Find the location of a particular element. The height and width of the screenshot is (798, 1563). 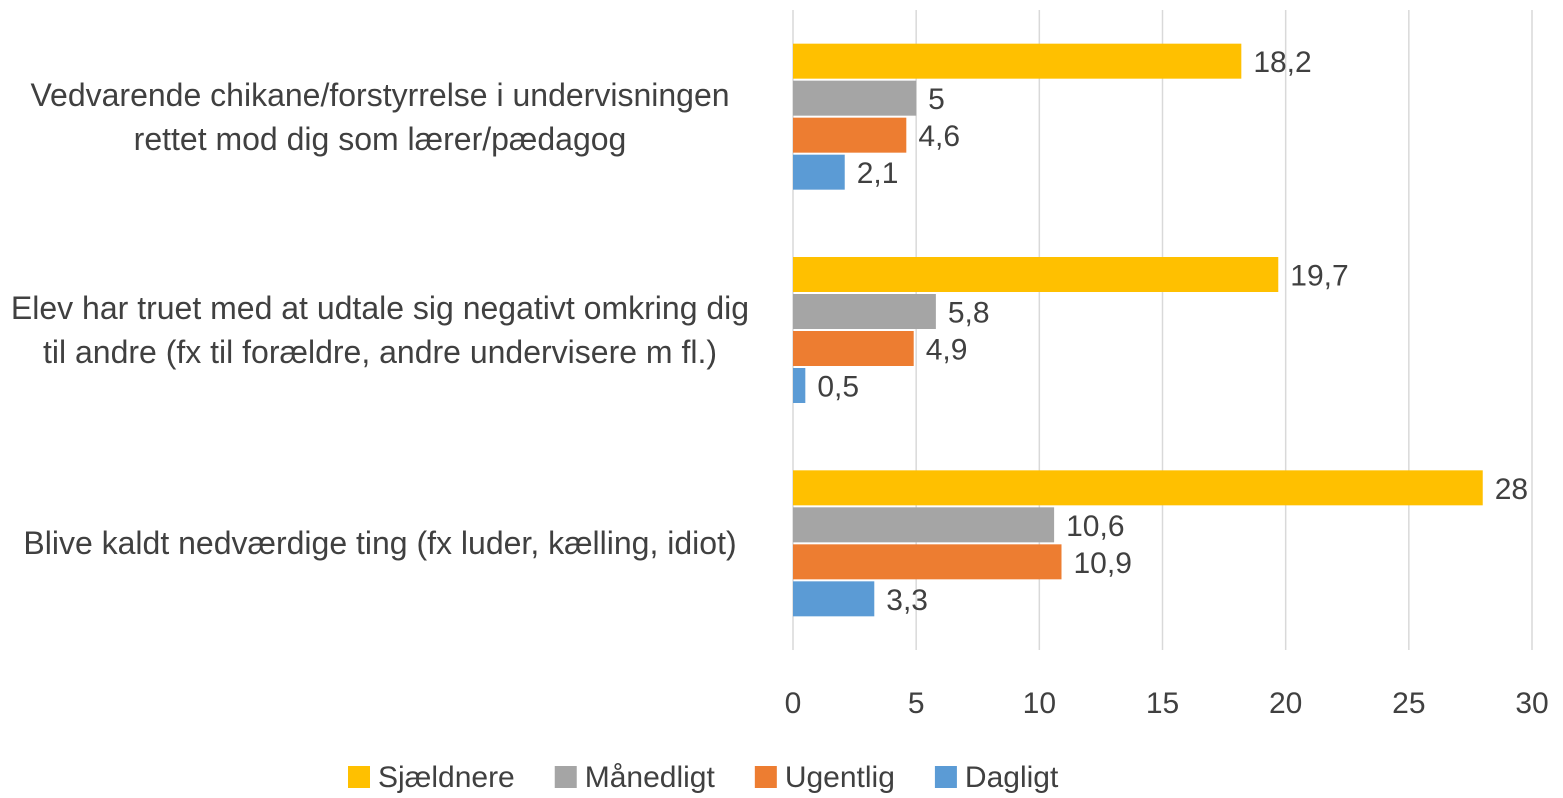

value-label: 10,6 is located at coordinates (1095, 526).